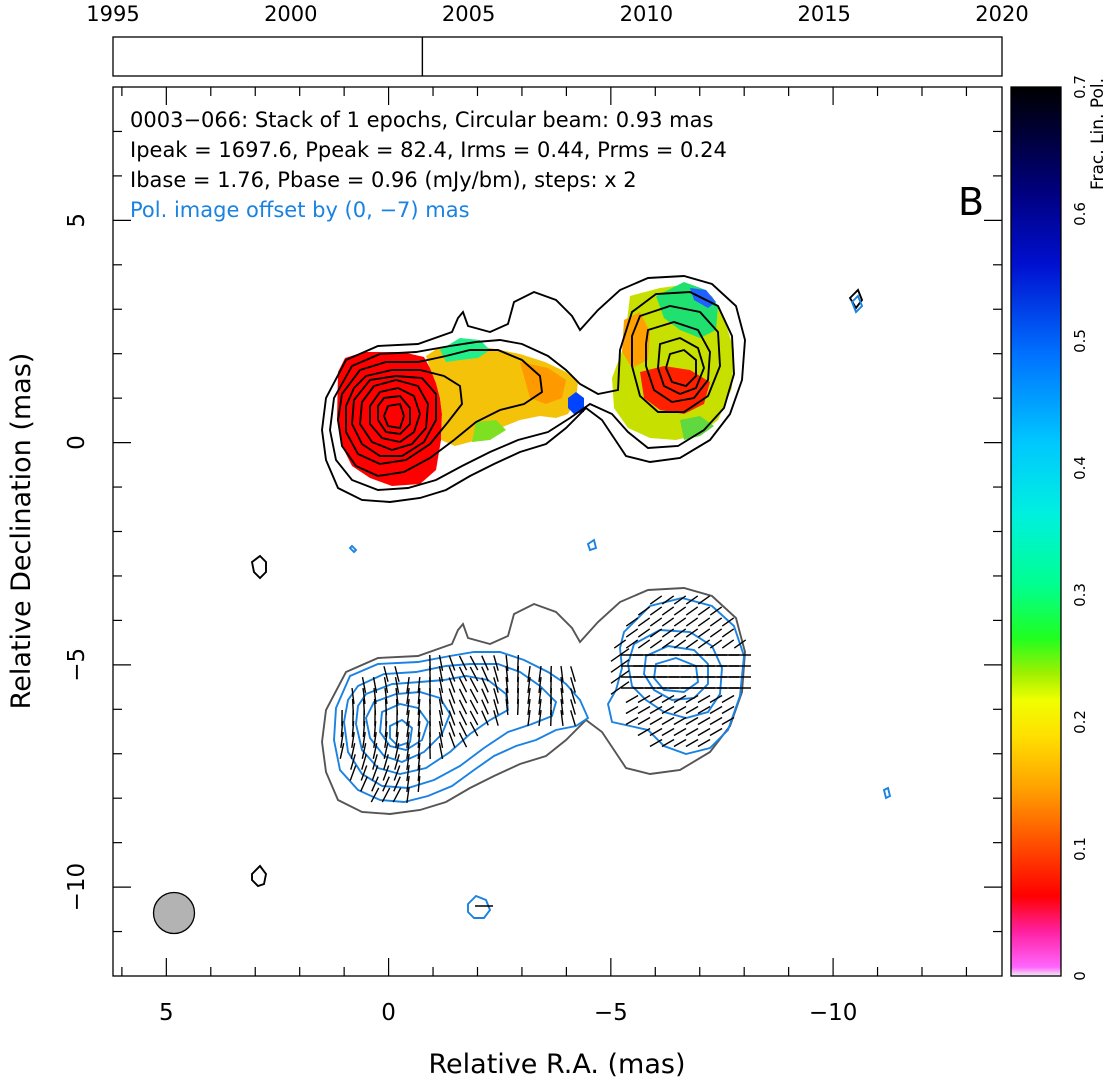  Describe the element at coordinates (1001, 14) in the screenshot. I see `epoch-tick-label: 2020` at that location.